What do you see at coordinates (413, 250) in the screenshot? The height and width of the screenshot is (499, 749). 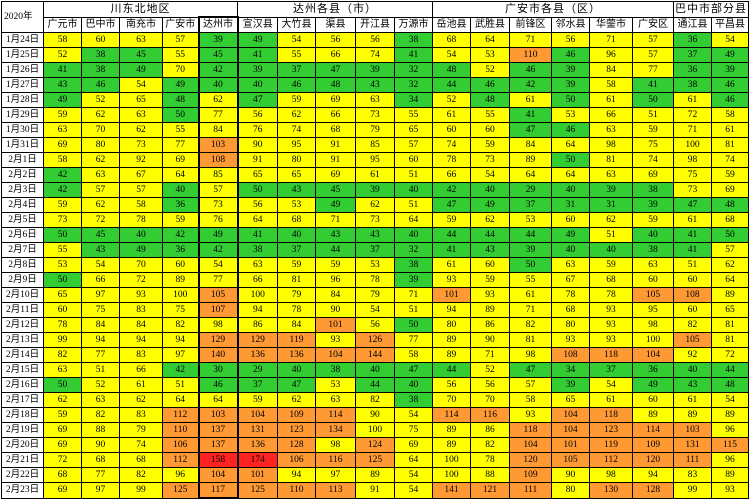 I see `aqi-value-cell: 32` at bounding box center [413, 250].